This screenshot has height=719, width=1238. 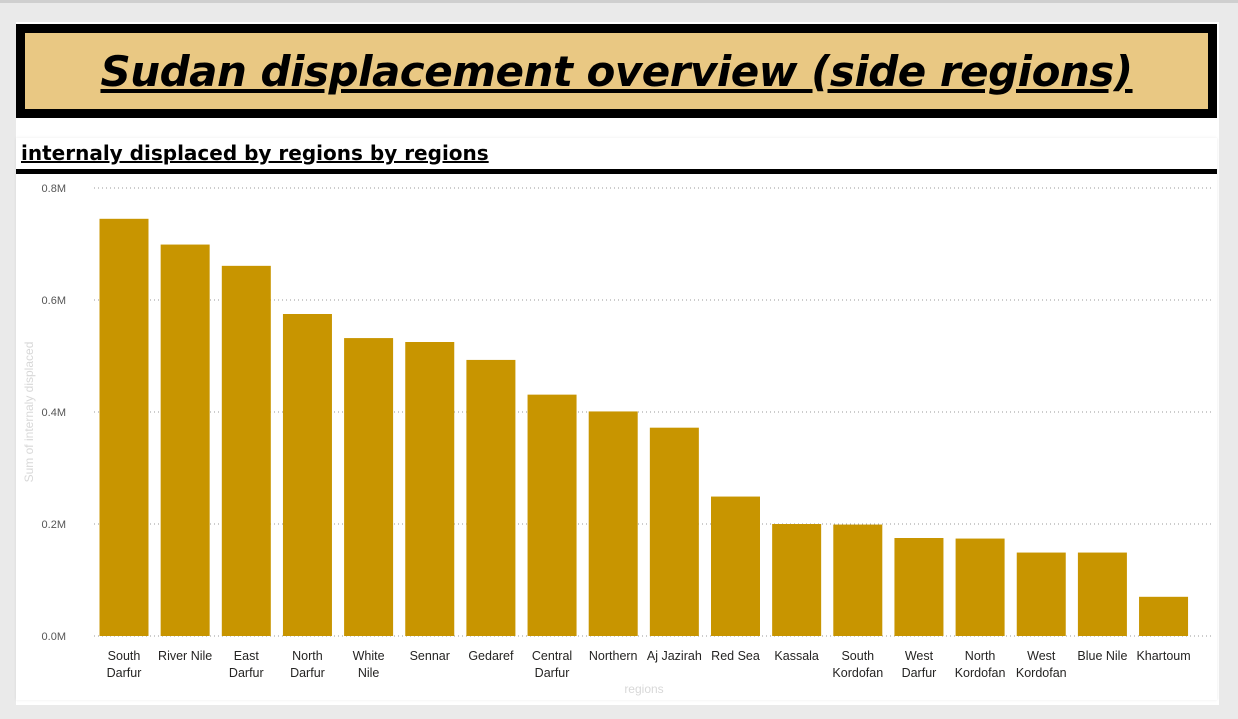 I want to click on y-tick-label: 0.6M, so click(x=54, y=301).